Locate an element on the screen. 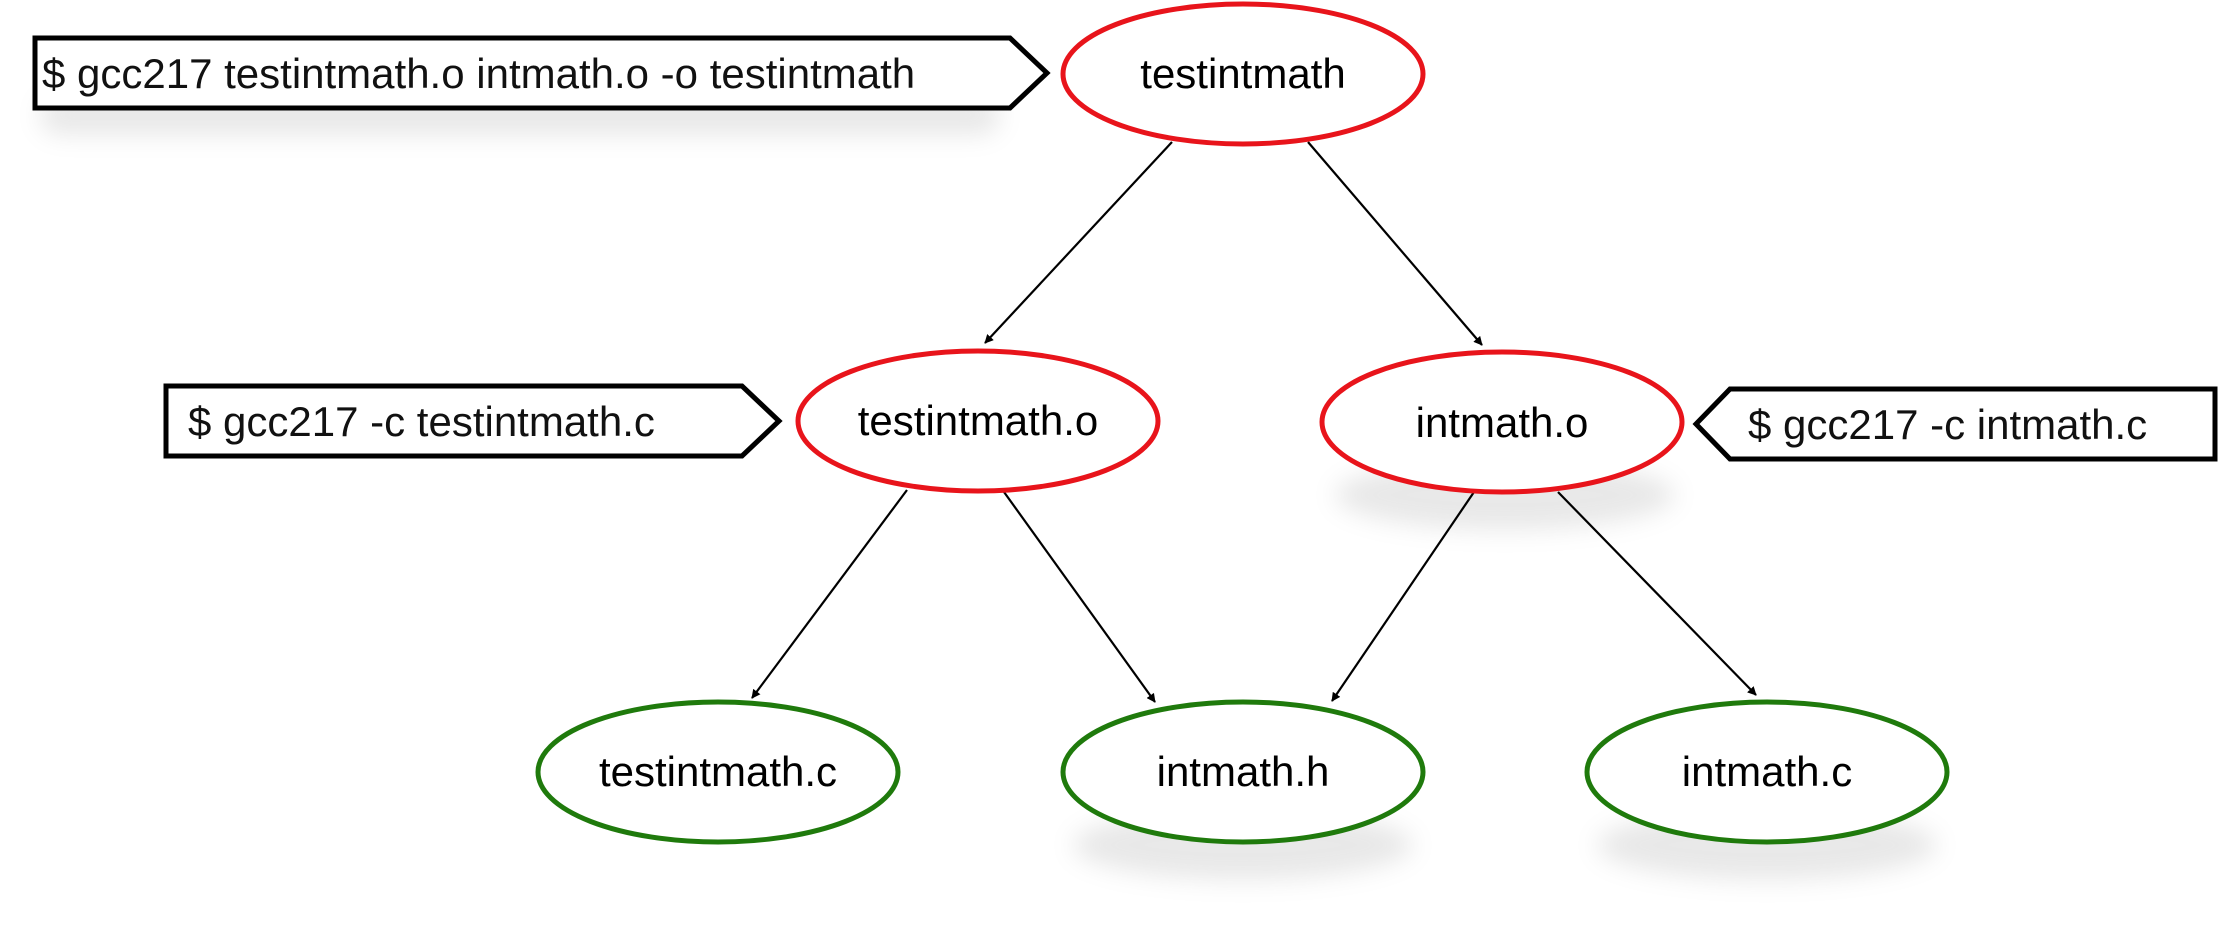 This screenshot has width=2220, height=925. edge-testintmath-to-testintmath-o is located at coordinates (1078, 242).